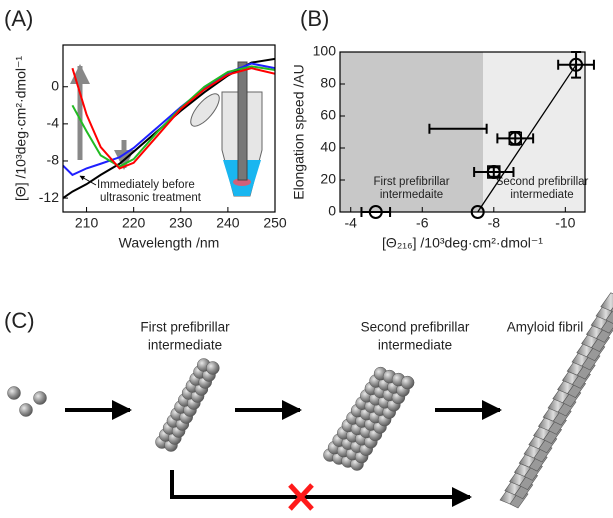 Image resolution: width=613 pixels, height=518 pixels. What do you see at coordinates (422, 223) in the screenshot?
I see `x-tick-label: -6` at bounding box center [422, 223].